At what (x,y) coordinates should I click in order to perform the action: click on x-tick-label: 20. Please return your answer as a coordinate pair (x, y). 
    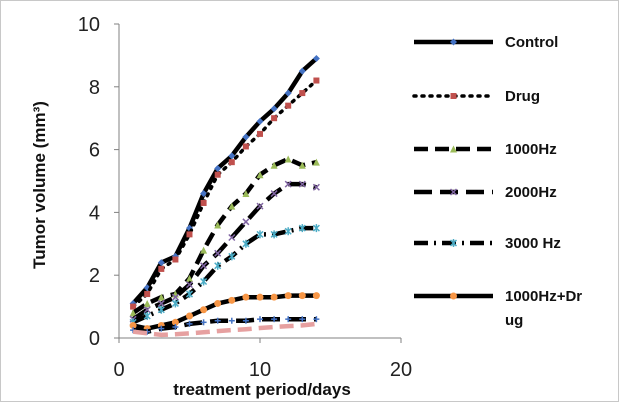
    Looking at the image, I should click on (401, 370).